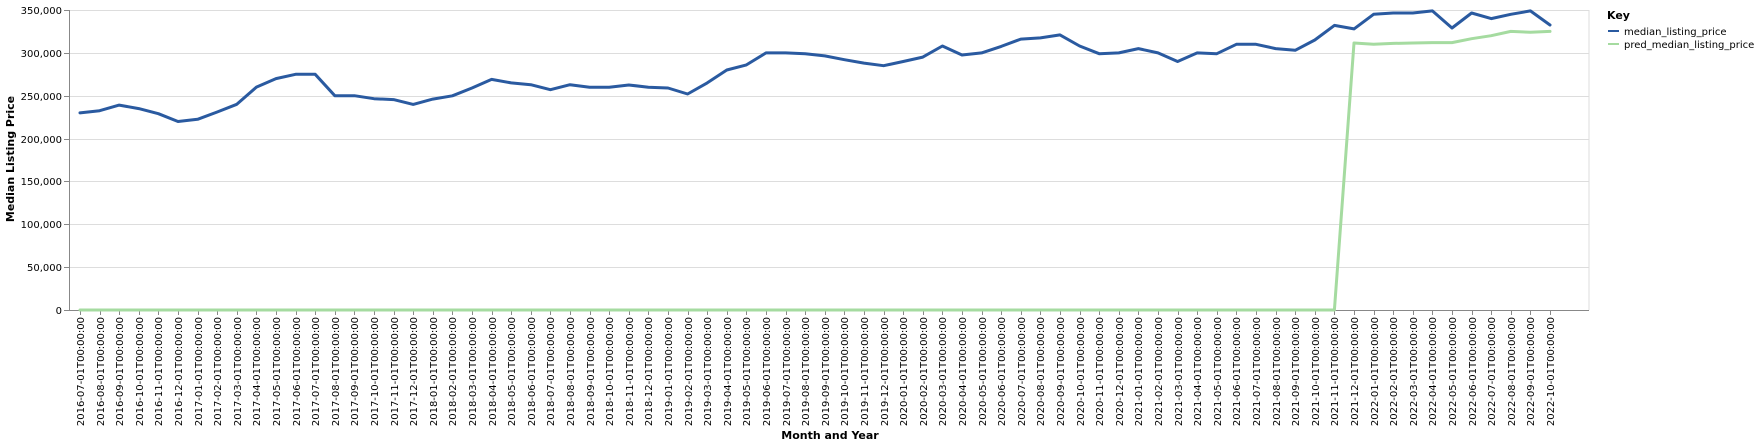 This screenshot has height=447, width=1759. What do you see at coordinates (689, 371) in the screenshot?
I see `x-tick-label: 2019-02-01T00:00:00` at bounding box center [689, 371].